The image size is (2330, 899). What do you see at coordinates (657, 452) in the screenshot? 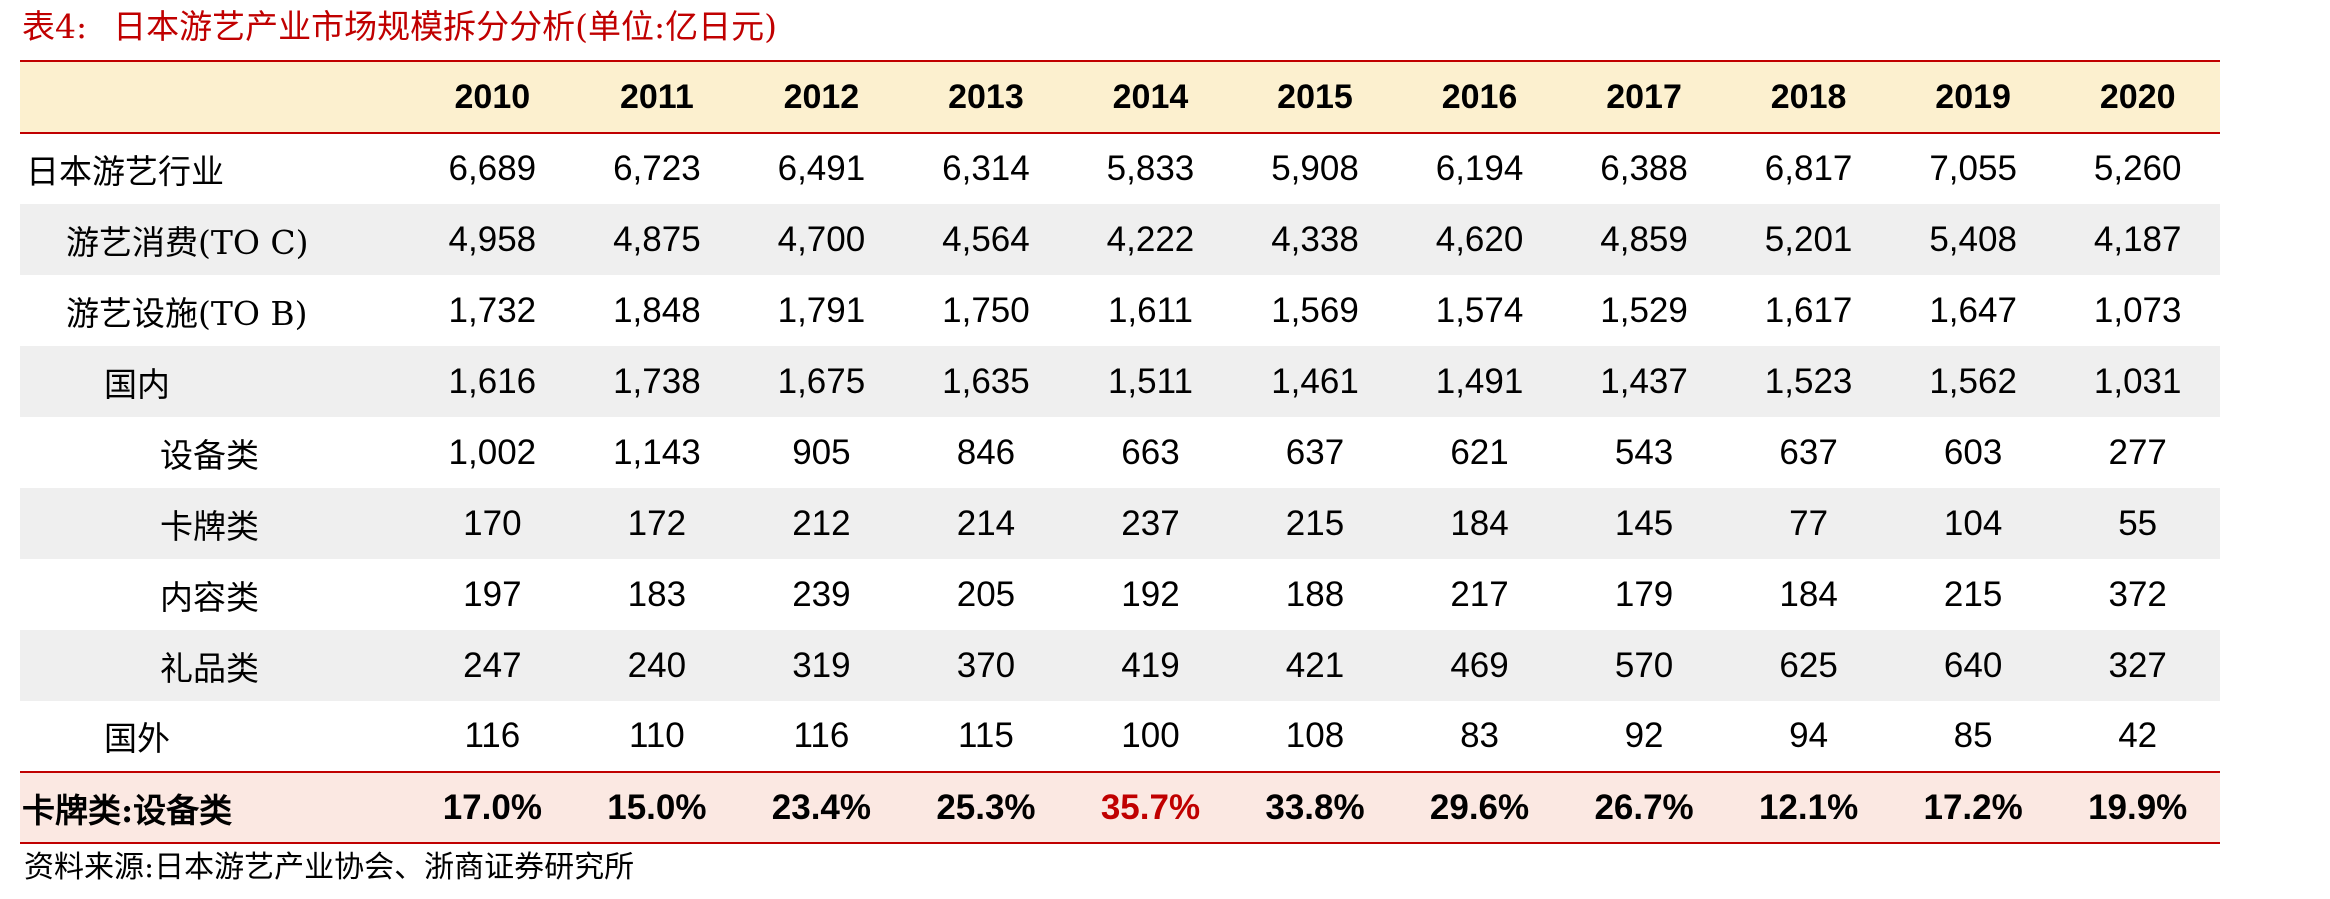
I see `table-cell: 1,143` at bounding box center [657, 452].